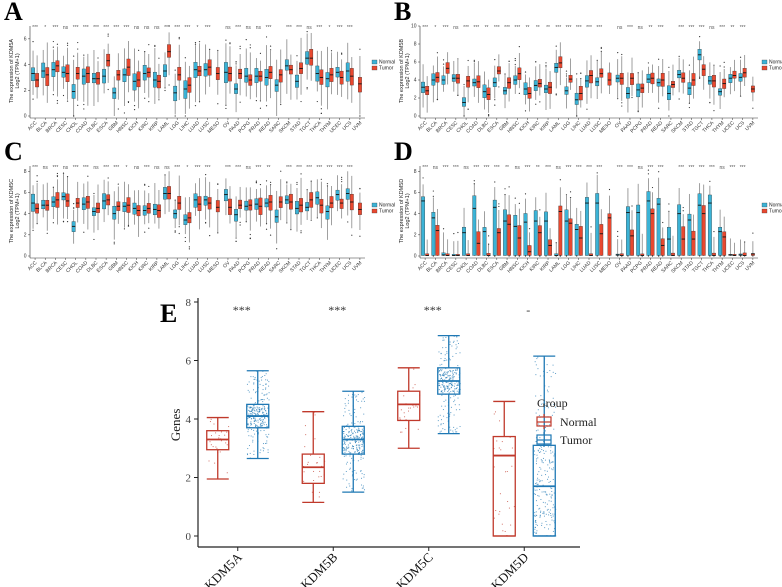 The image size is (782, 587). What do you see at coordinates (403, 151) in the screenshot?
I see `panel-letter: D` at bounding box center [403, 151].